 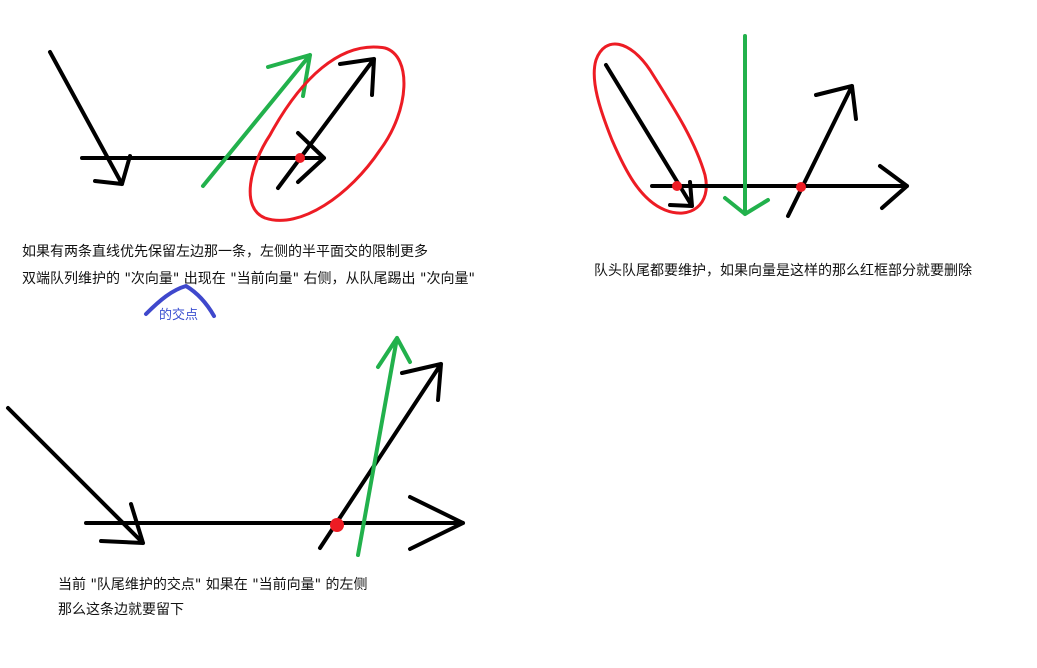 I want to click on black-circled-arrow, so click(x=326, y=123).